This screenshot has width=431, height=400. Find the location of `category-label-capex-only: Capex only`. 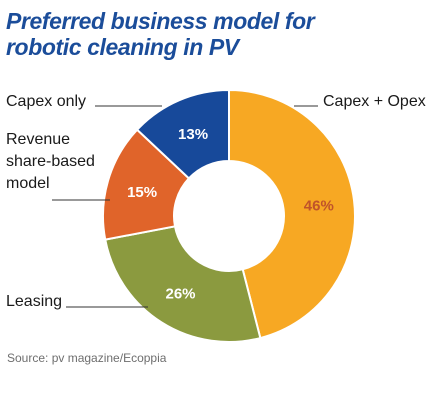

category-label-capex-only: Capex only is located at coordinates (46, 101).